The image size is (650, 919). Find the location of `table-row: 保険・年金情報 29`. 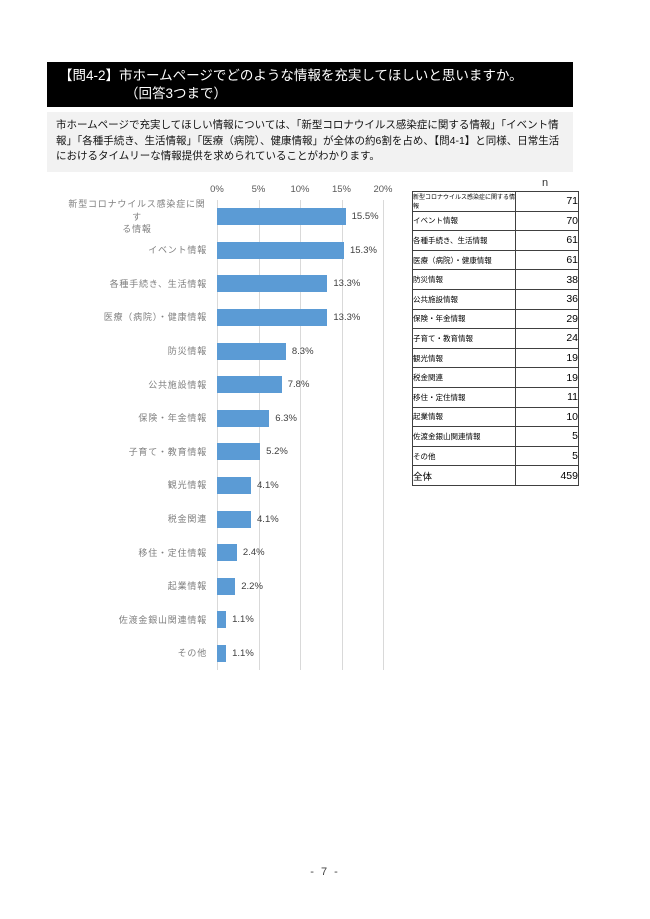

table-row: 保険・年金情報 29 is located at coordinates (495, 319).